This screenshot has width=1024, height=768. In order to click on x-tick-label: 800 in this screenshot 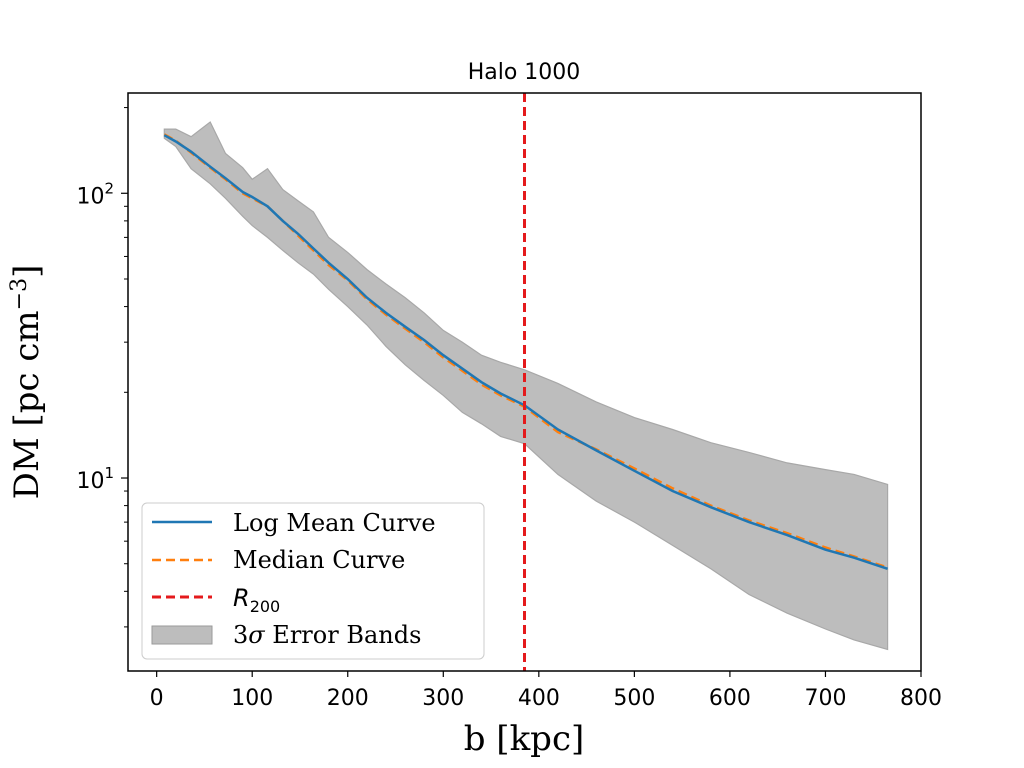, I will do `click(921, 698)`.